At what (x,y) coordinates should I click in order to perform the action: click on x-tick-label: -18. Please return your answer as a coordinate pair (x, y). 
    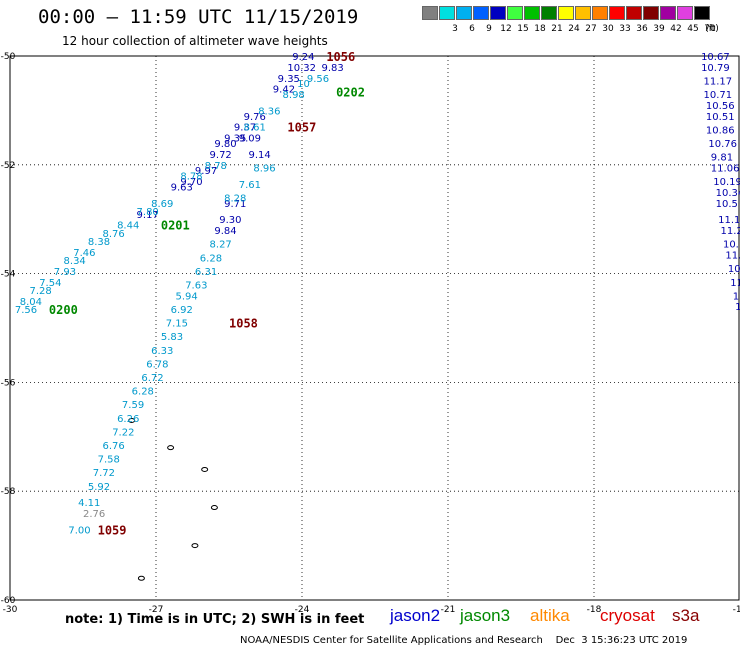
    Looking at the image, I should click on (594, 610).